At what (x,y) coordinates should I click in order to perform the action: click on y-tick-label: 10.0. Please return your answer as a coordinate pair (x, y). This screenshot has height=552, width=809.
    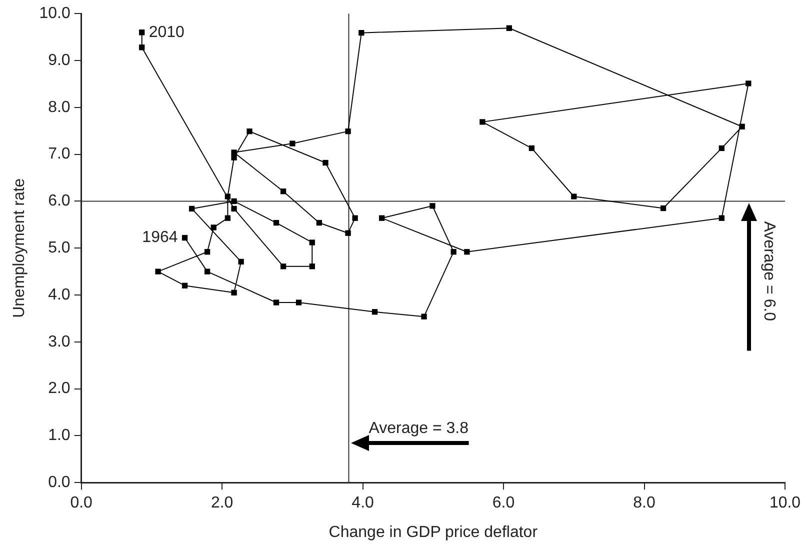
    Looking at the image, I should click on (54, 13).